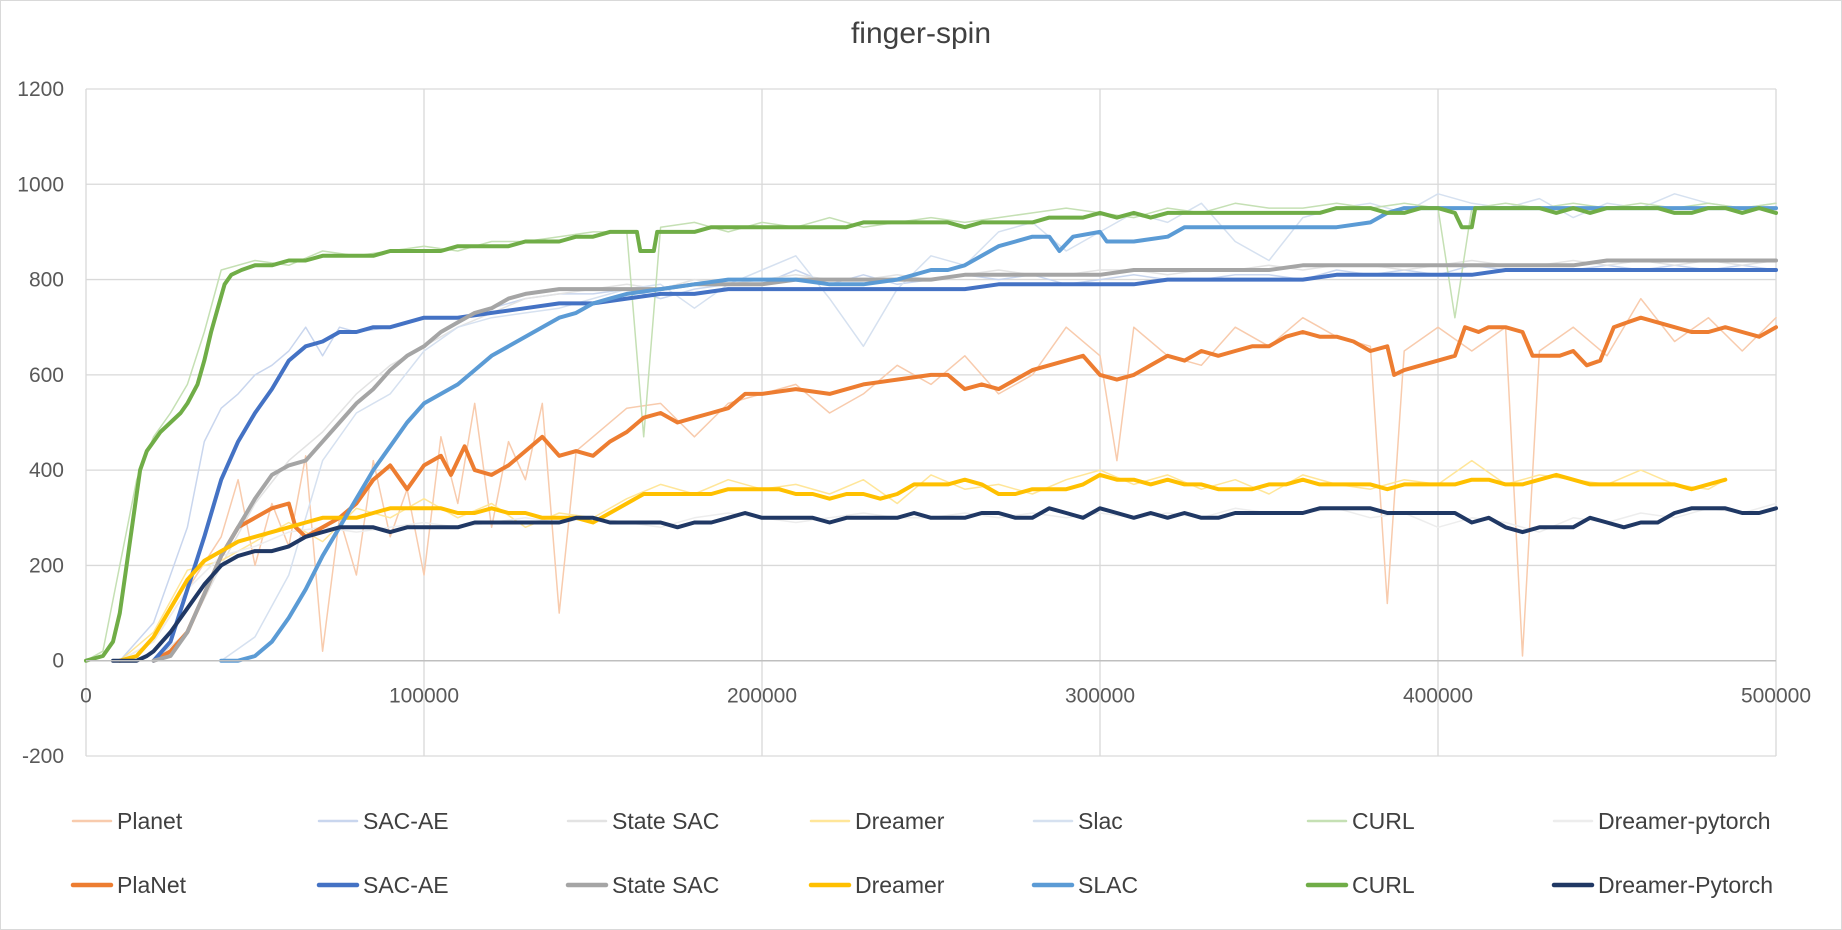 Image resolution: width=1842 pixels, height=930 pixels. I want to click on legend-label: PlaNet, so click(152, 885).